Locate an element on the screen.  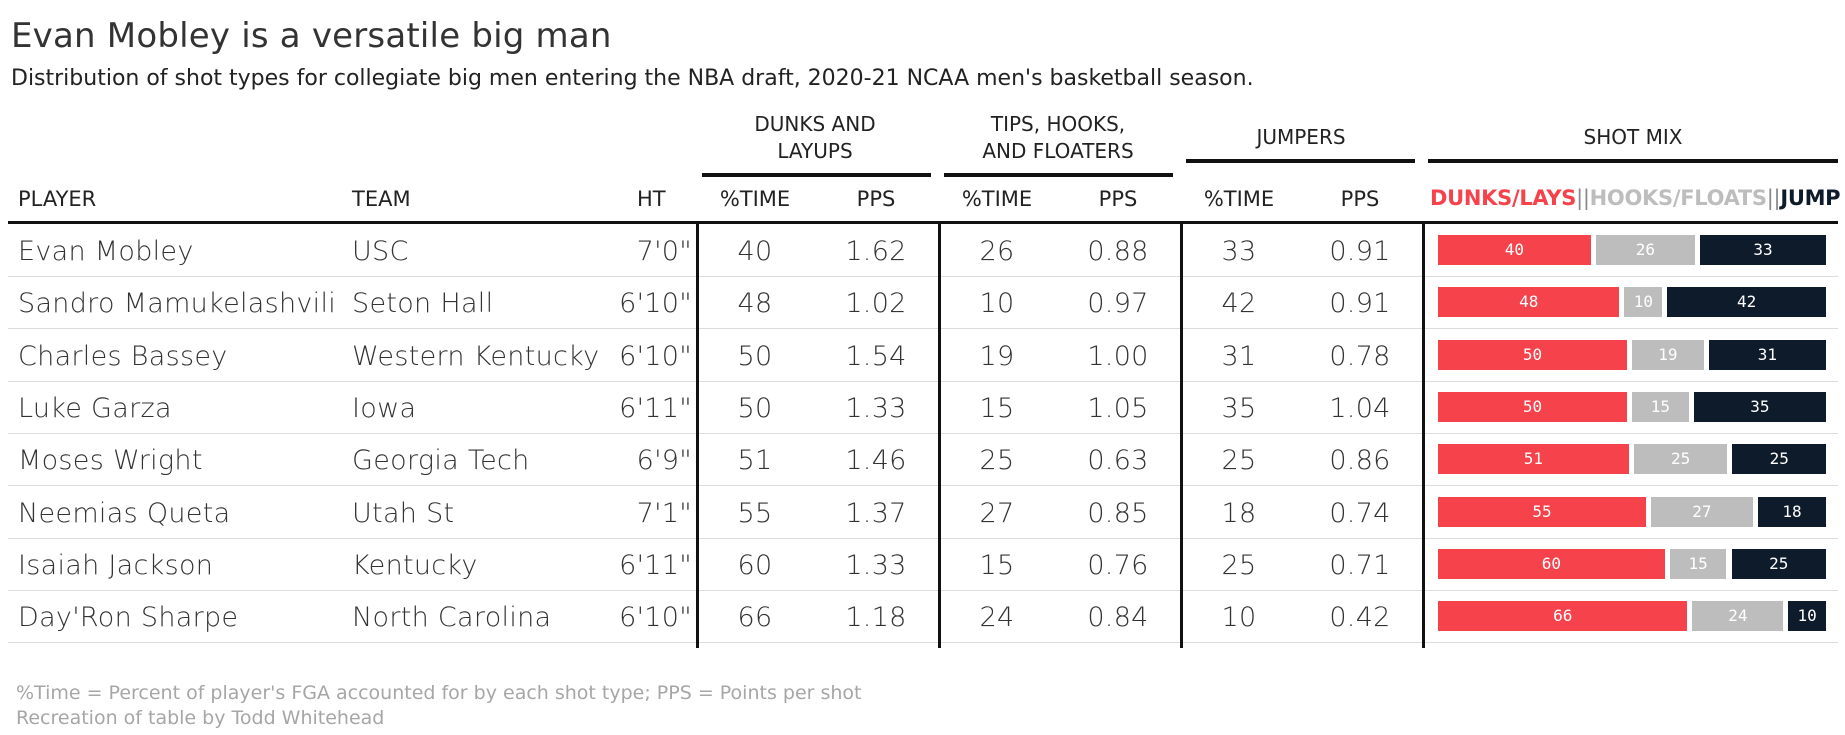
col-header-ht: HT is located at coordinates (651, 199).